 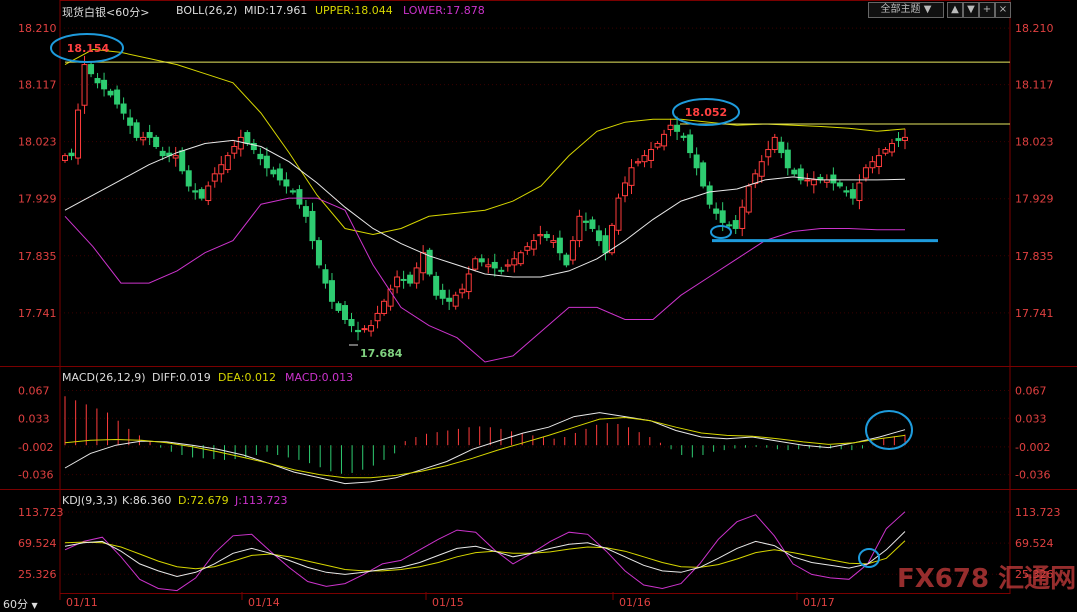 I want to click on kdj-indicator-label: KDJ(9,3,3), so click(x=90, y=500).